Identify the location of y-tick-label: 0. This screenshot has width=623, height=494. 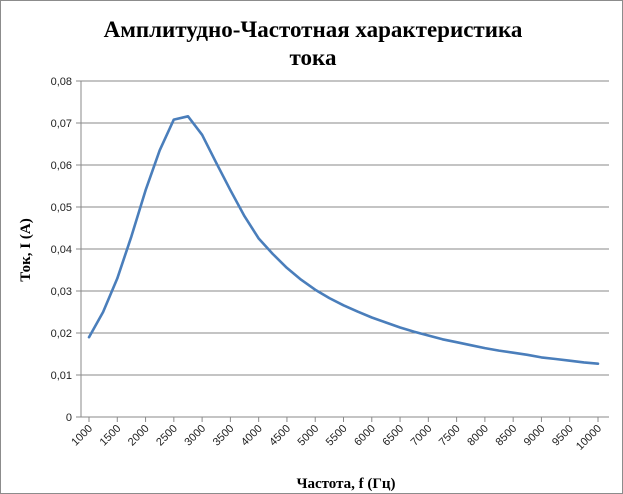
(69, 418).